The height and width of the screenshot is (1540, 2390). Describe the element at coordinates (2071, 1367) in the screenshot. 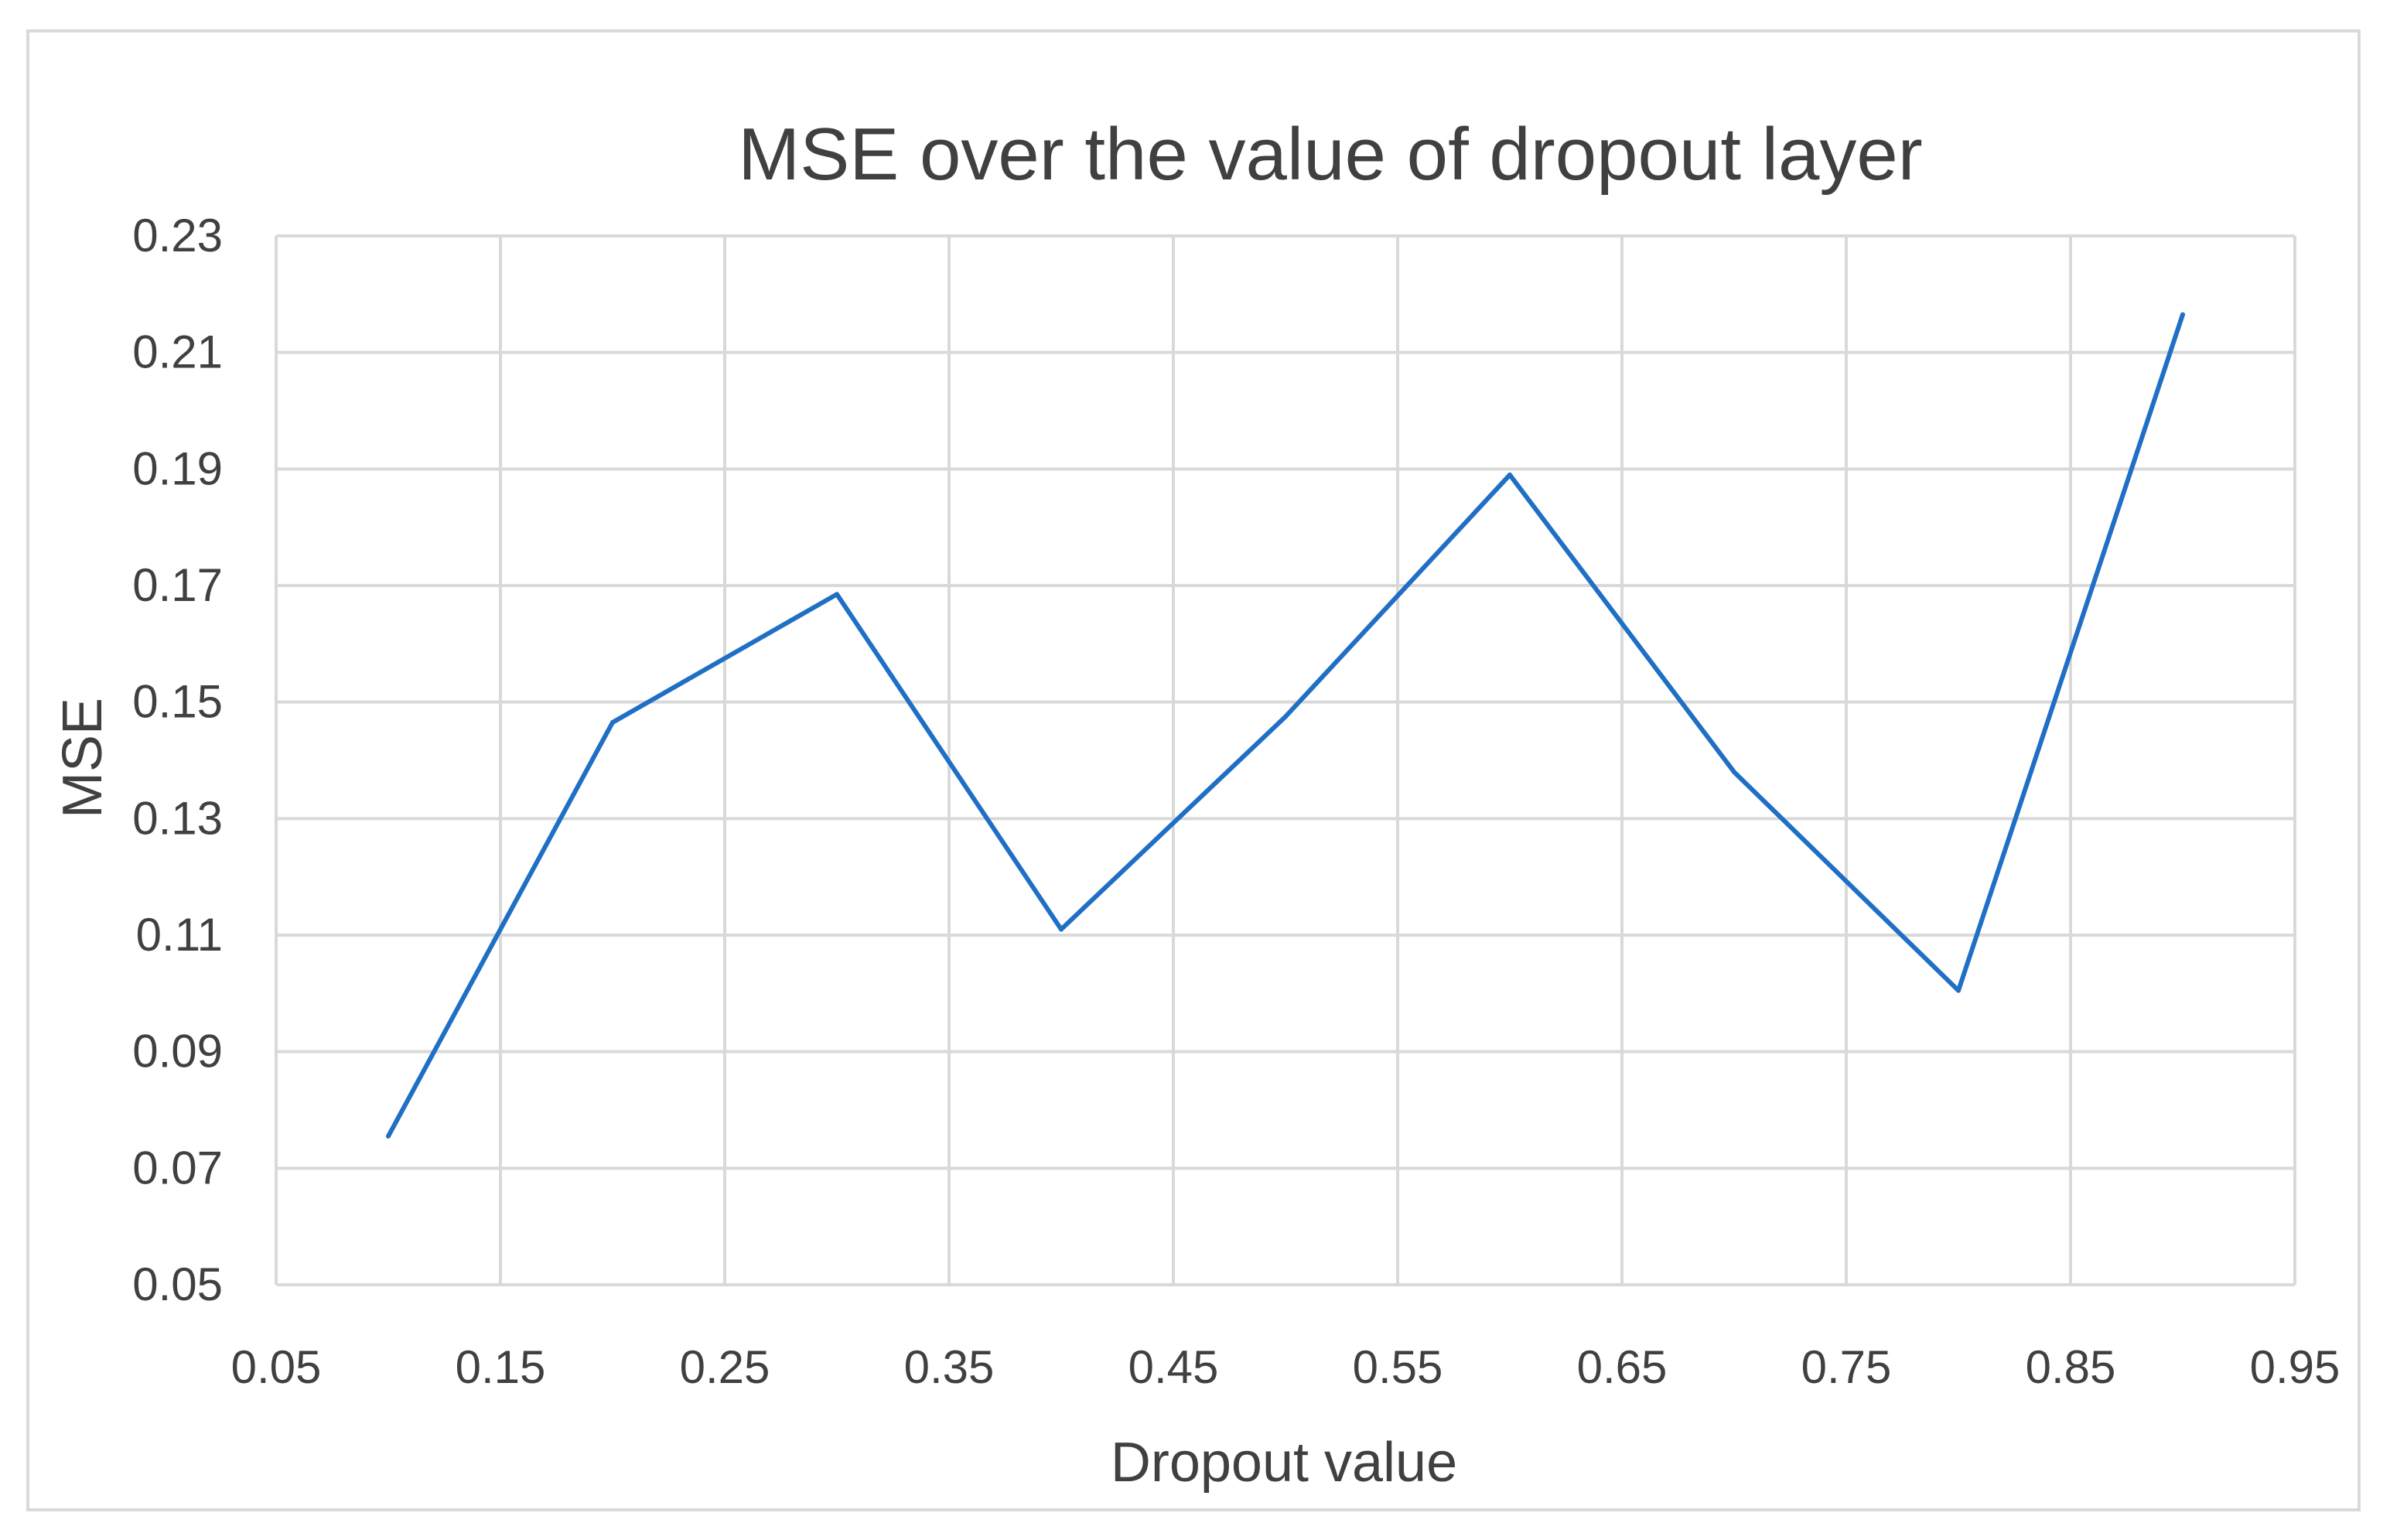

I see `x-tick-label: 0.85` at that location.